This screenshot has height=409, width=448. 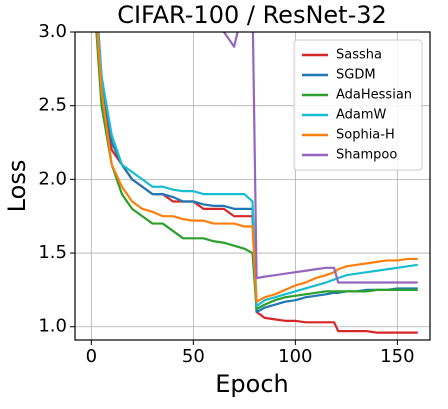 I want to click on x-tick-label: 50, so click(x=193, y=356).